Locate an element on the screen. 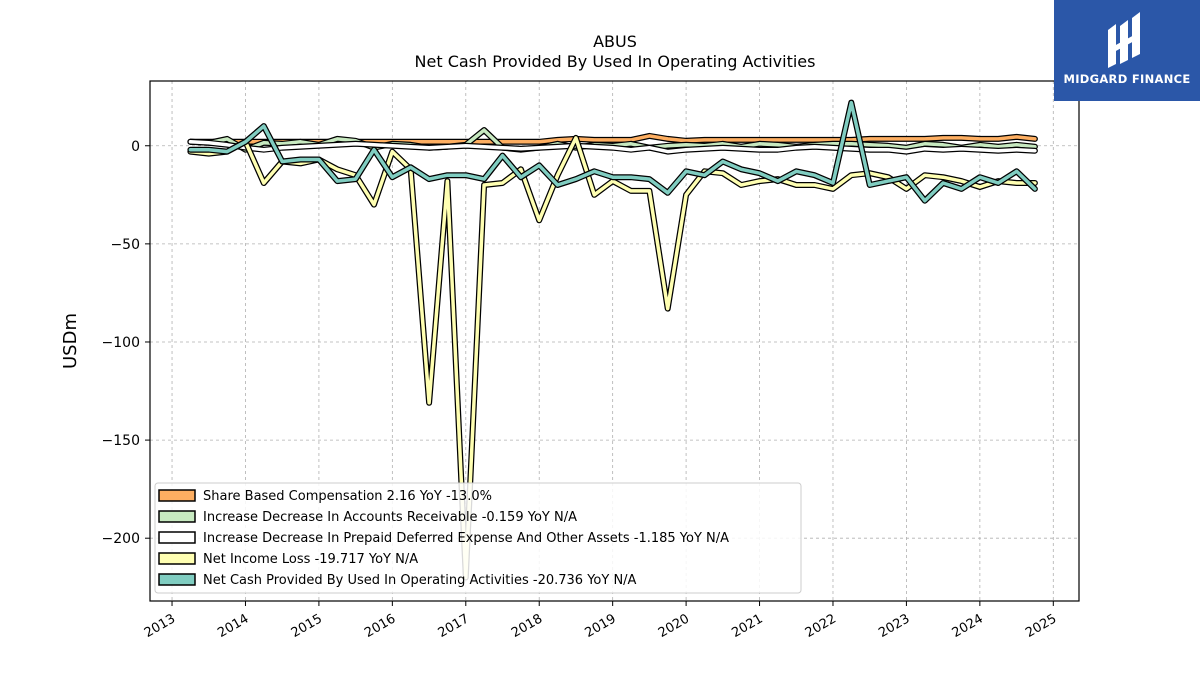 This screenshot has width=1200, height=675. x-tick-label: 2021 is located at coordinates (747, 626).